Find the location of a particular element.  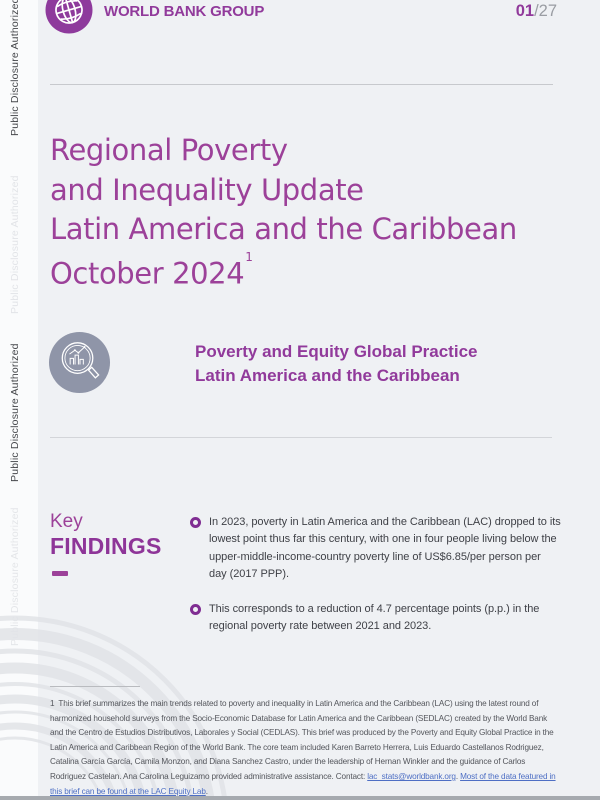

swirl-watermark is located at coordinates (114, 707).